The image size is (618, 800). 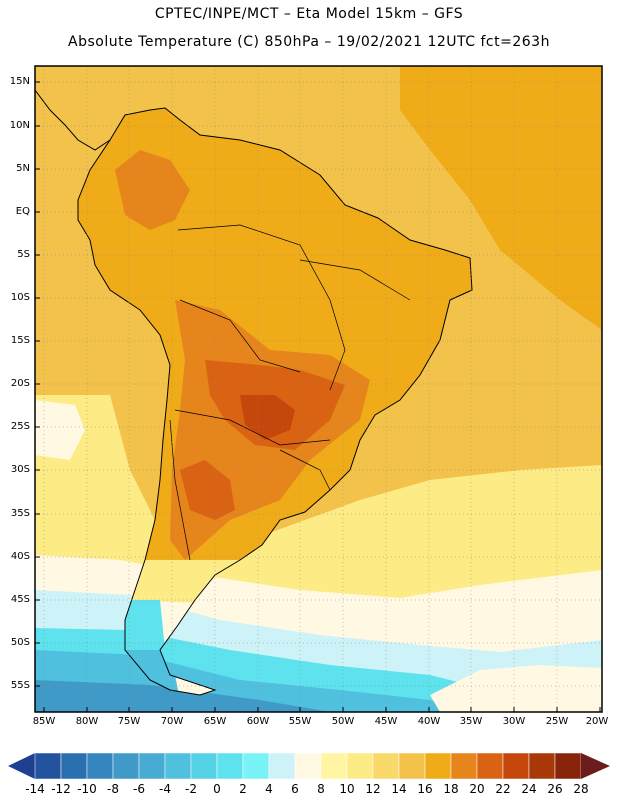 What do you see at coordinates (44, 721) in the screenshot?
I see `lon-label: 85W` at bounding box center [44, 721].